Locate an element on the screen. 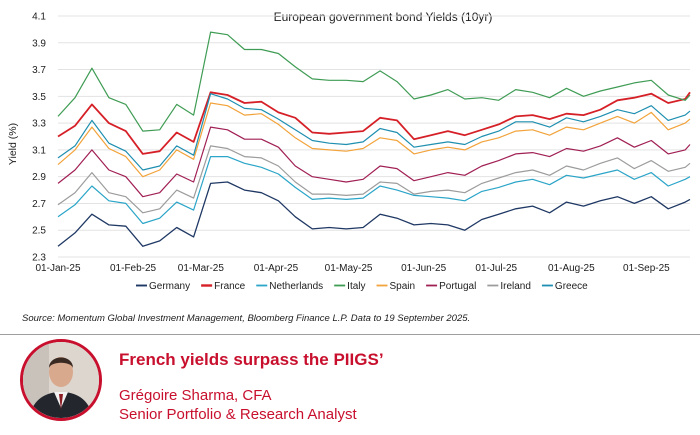 The height and width of the screenshot is (435, 700). legend-item-spain: Spain is located at coordinates (403, 286).